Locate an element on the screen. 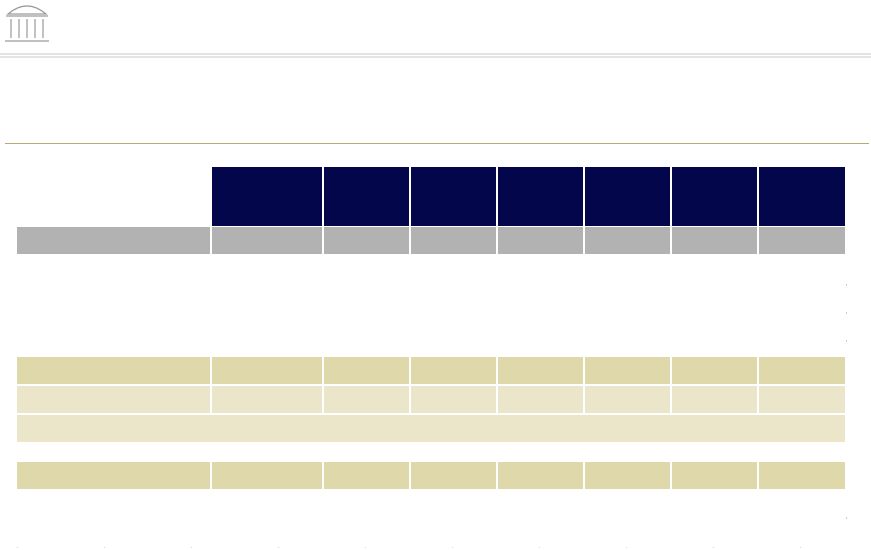 The height and width of the screenshot is (550, 871). header-row is located at coordinates (528, 196).